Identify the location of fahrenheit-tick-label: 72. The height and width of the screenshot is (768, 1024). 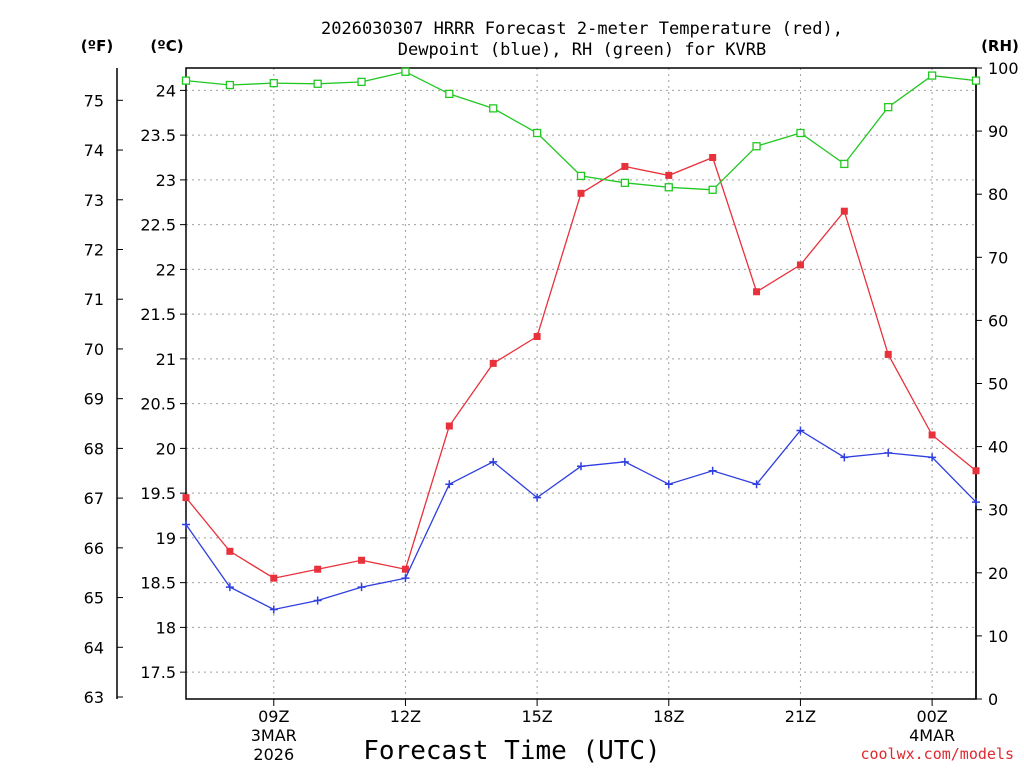
(94, 249).